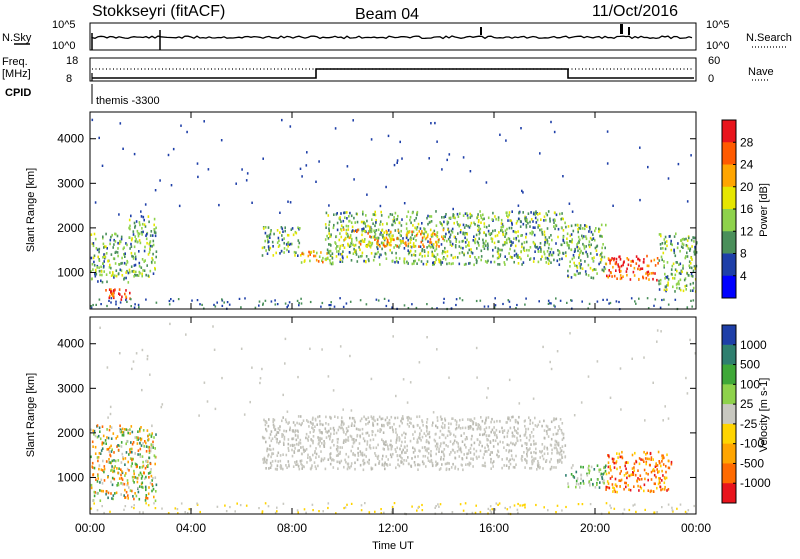 The width and height of the screenshot is (800, 559). I want to click on colorbar-segment, so click(729, 335).